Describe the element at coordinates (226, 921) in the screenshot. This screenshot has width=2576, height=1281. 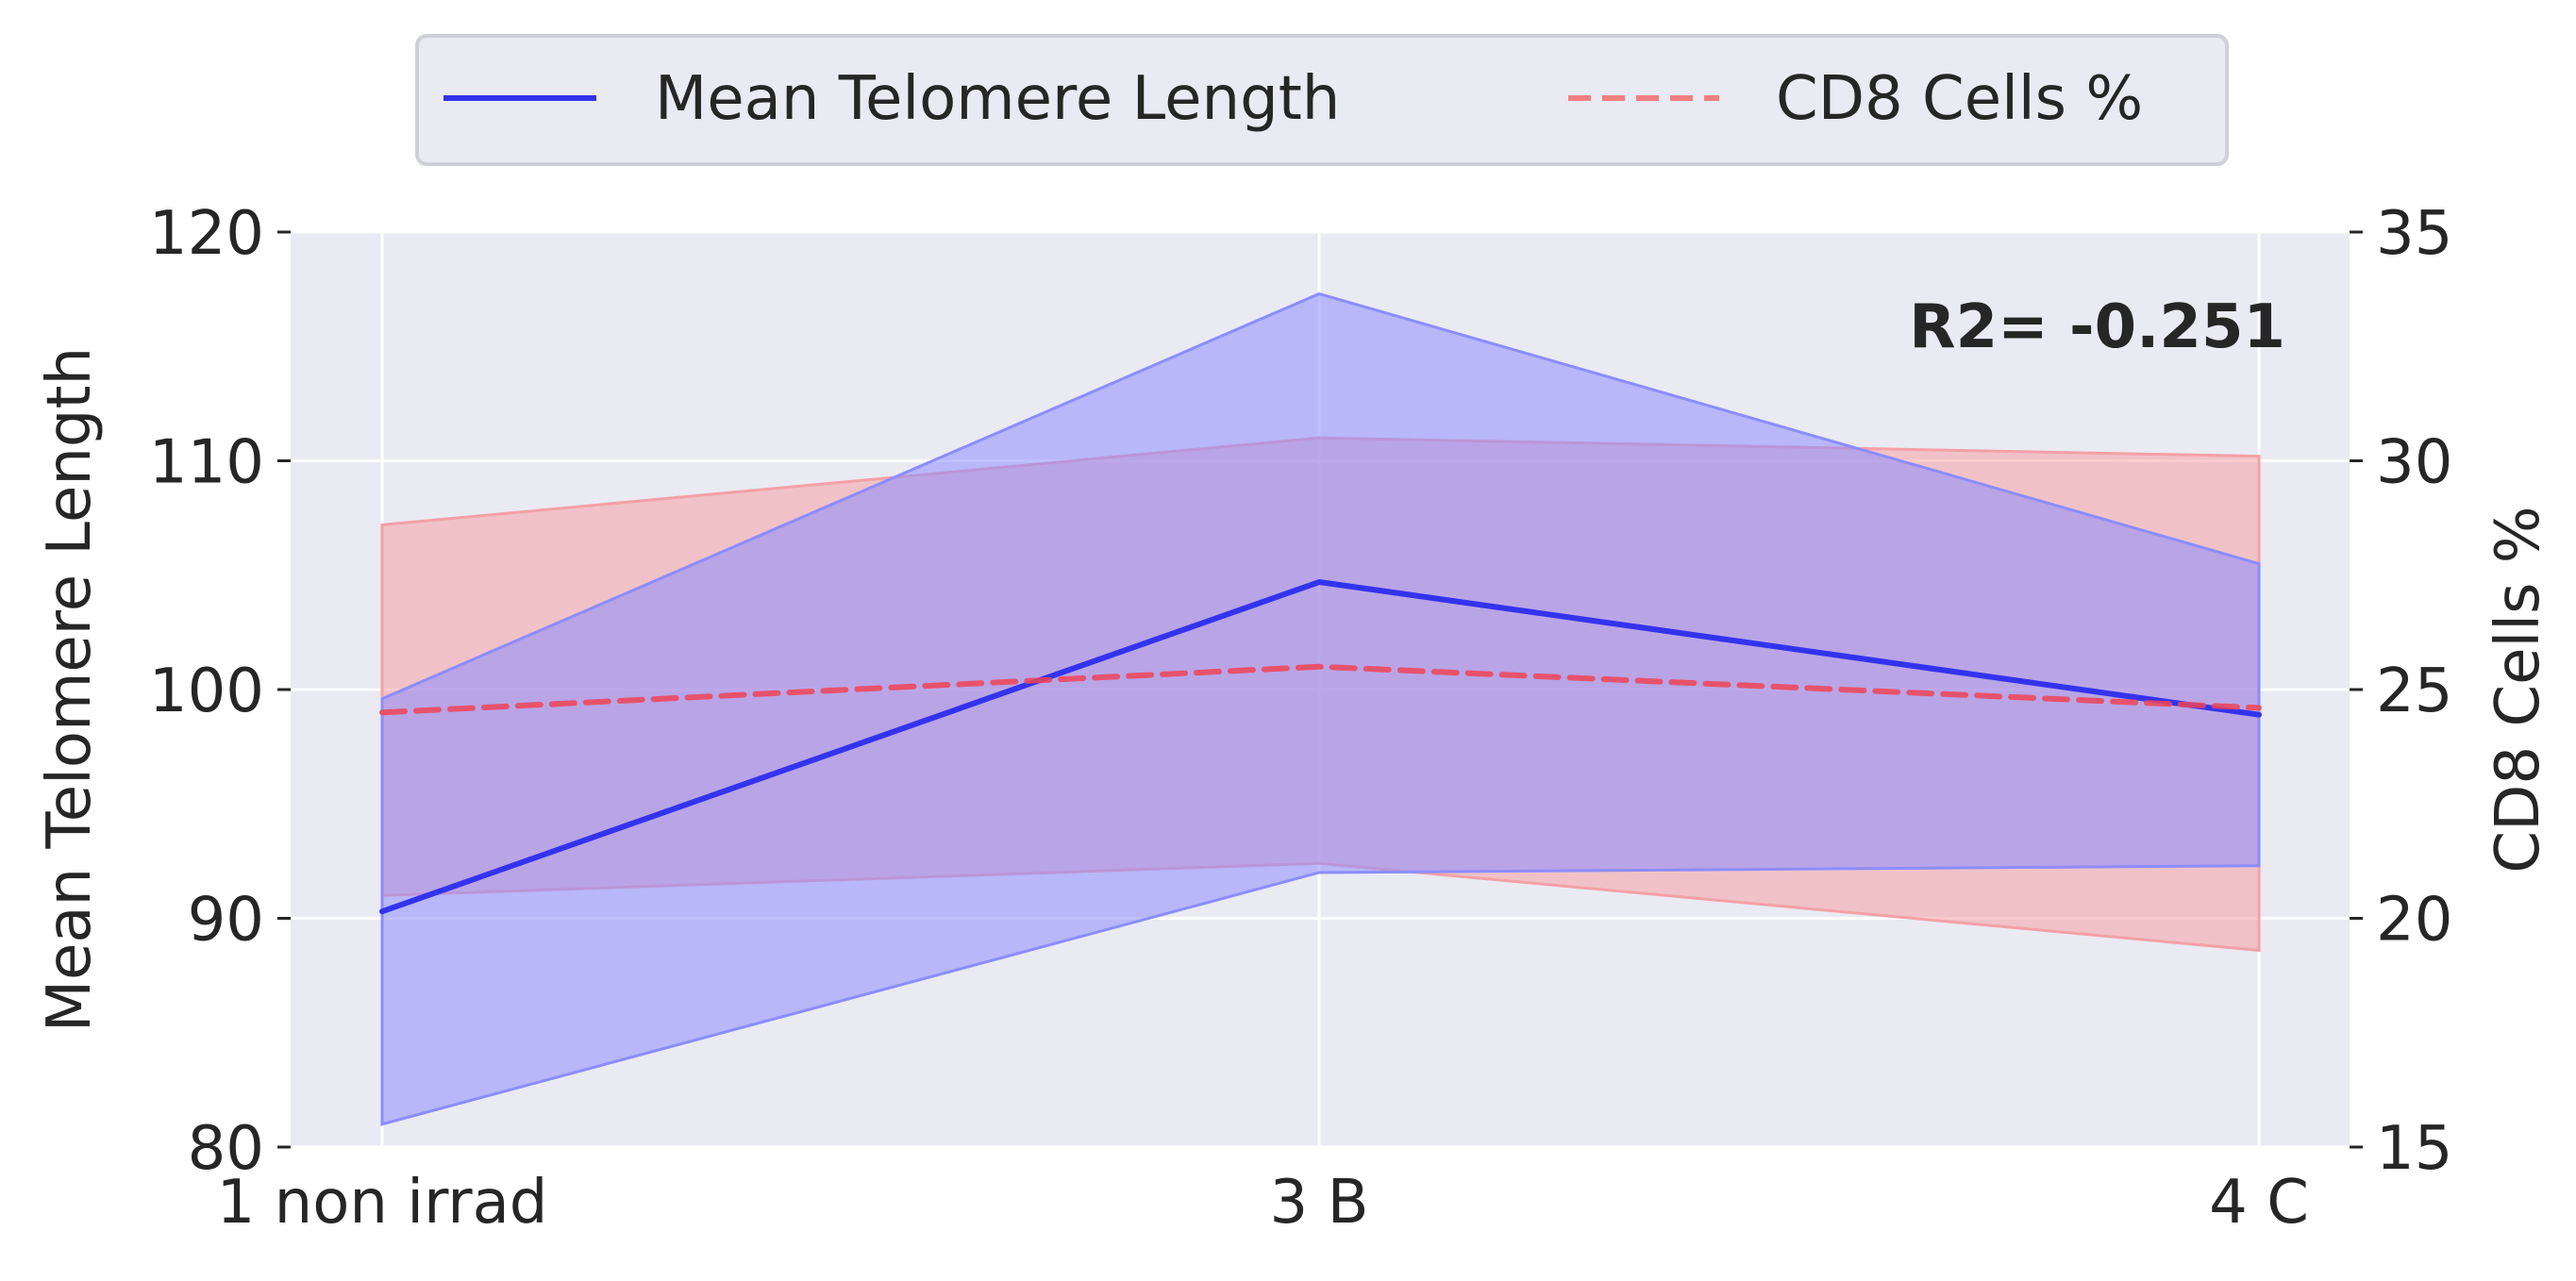
I see `y-tick-label-left: 90` at that location.